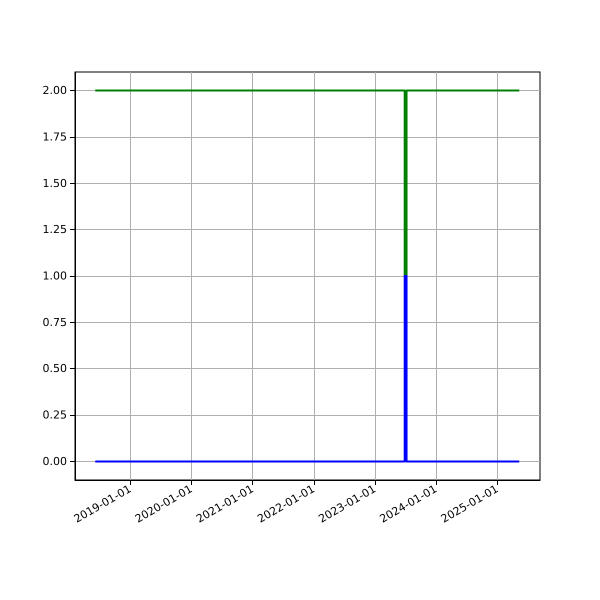 This screenshot has width=600, height=600. Describe the element at coordinates (54, 137) in the screenshot. I see `y-tick-label: 1.75` at that location.